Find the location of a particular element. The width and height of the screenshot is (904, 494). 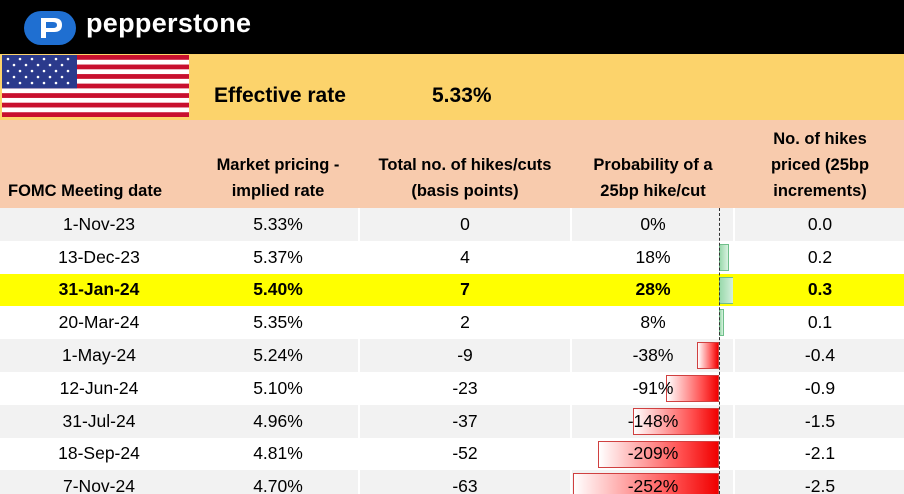

implied-rate-cell: 5.24% is located at coordinates (278, 355).